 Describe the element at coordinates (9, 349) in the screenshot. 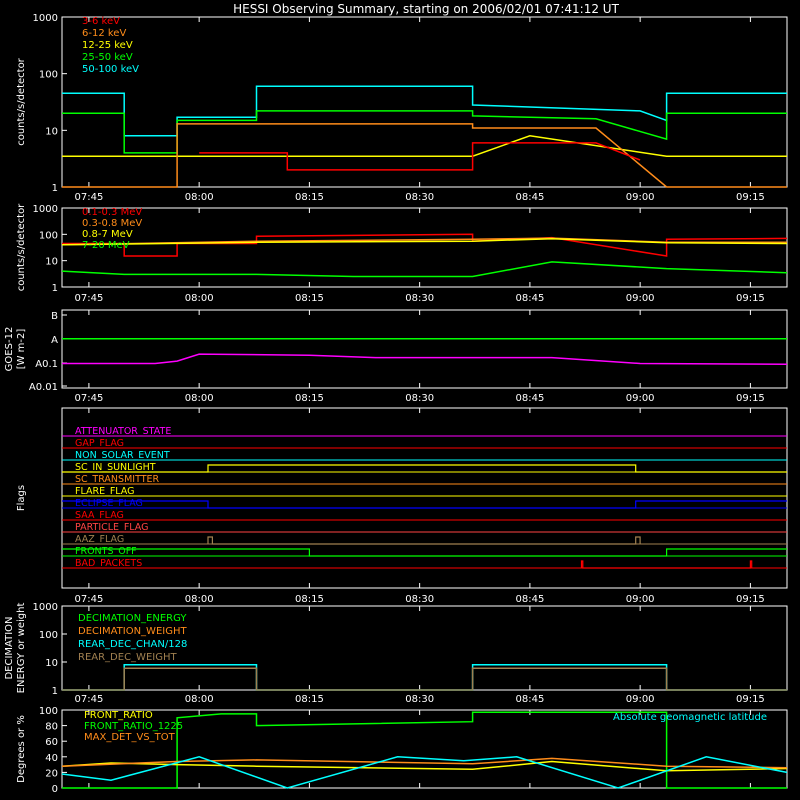

I see `y-axis-label: GOES-12` at that location.